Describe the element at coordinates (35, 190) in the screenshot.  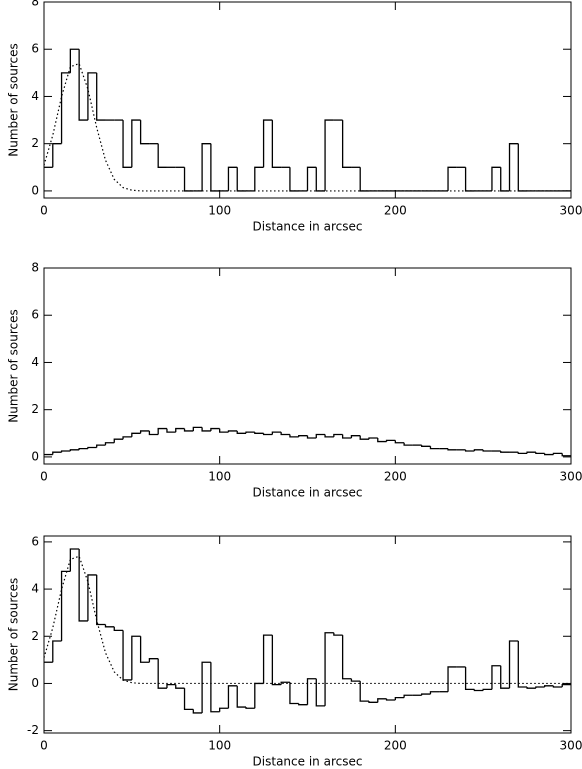
I see `y-tick-label: 0` at that location.